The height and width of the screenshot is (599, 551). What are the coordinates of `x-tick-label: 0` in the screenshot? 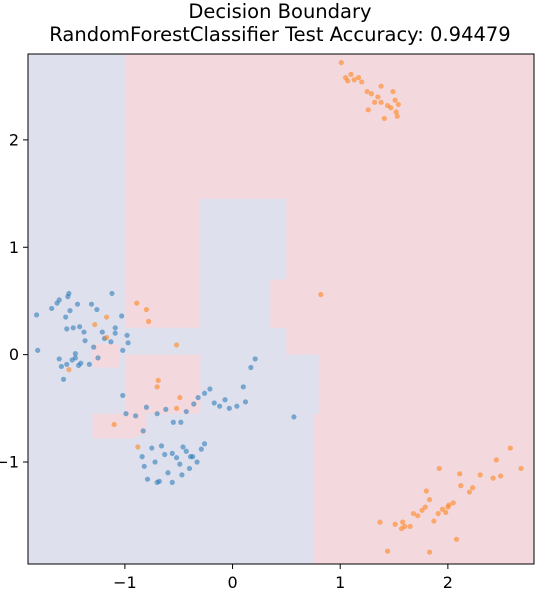 It's located at (232, 582).